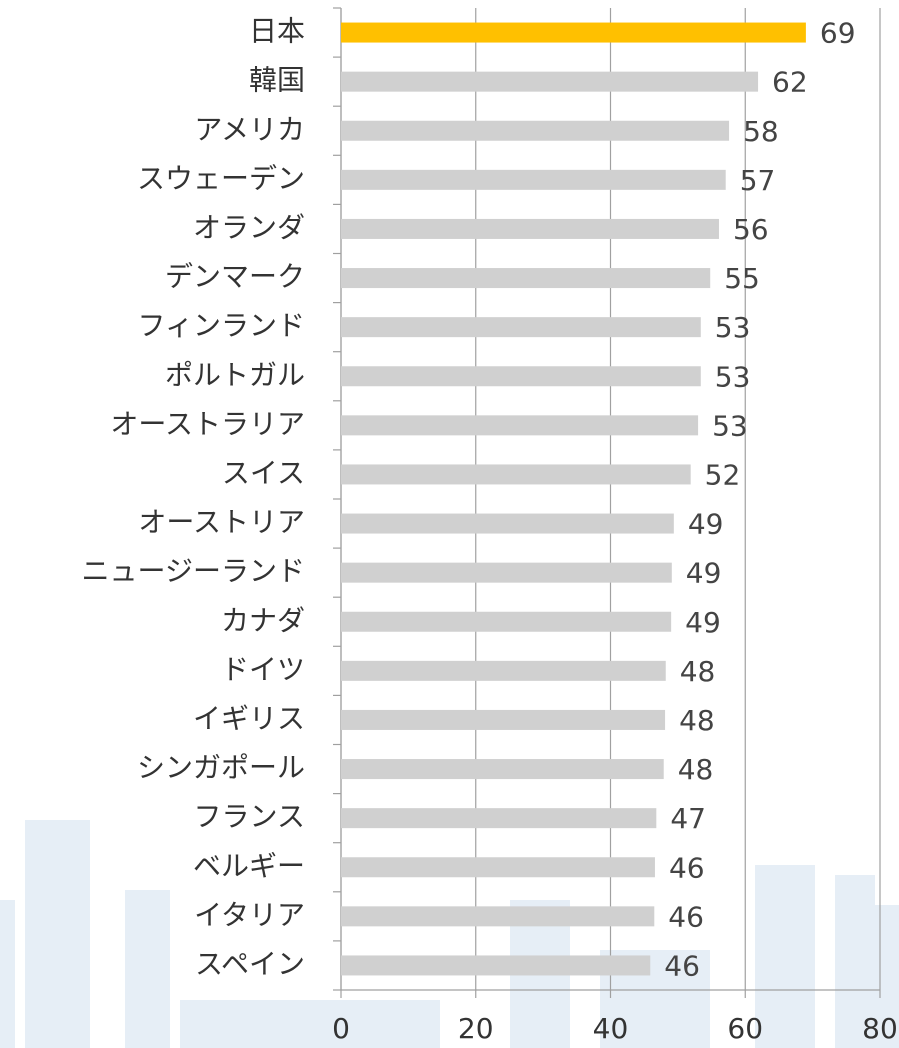 Image resolution: width=899 pixels, height=1048 pixels. Describe the element at coordinates (235, 276) in the screenshot. I see `y-tick-label: デンマーク` at that location.